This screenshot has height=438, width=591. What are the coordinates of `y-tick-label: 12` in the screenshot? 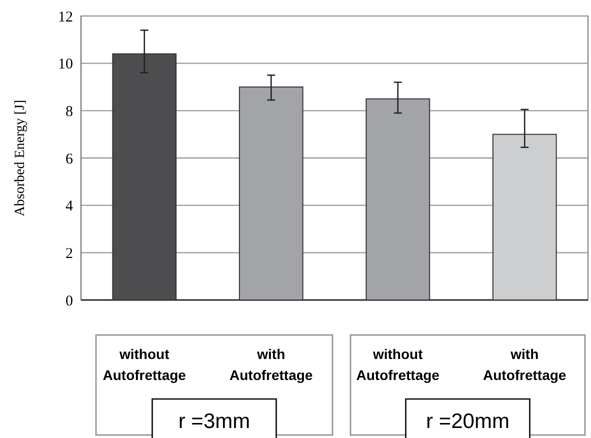 It's located at (65, 17).